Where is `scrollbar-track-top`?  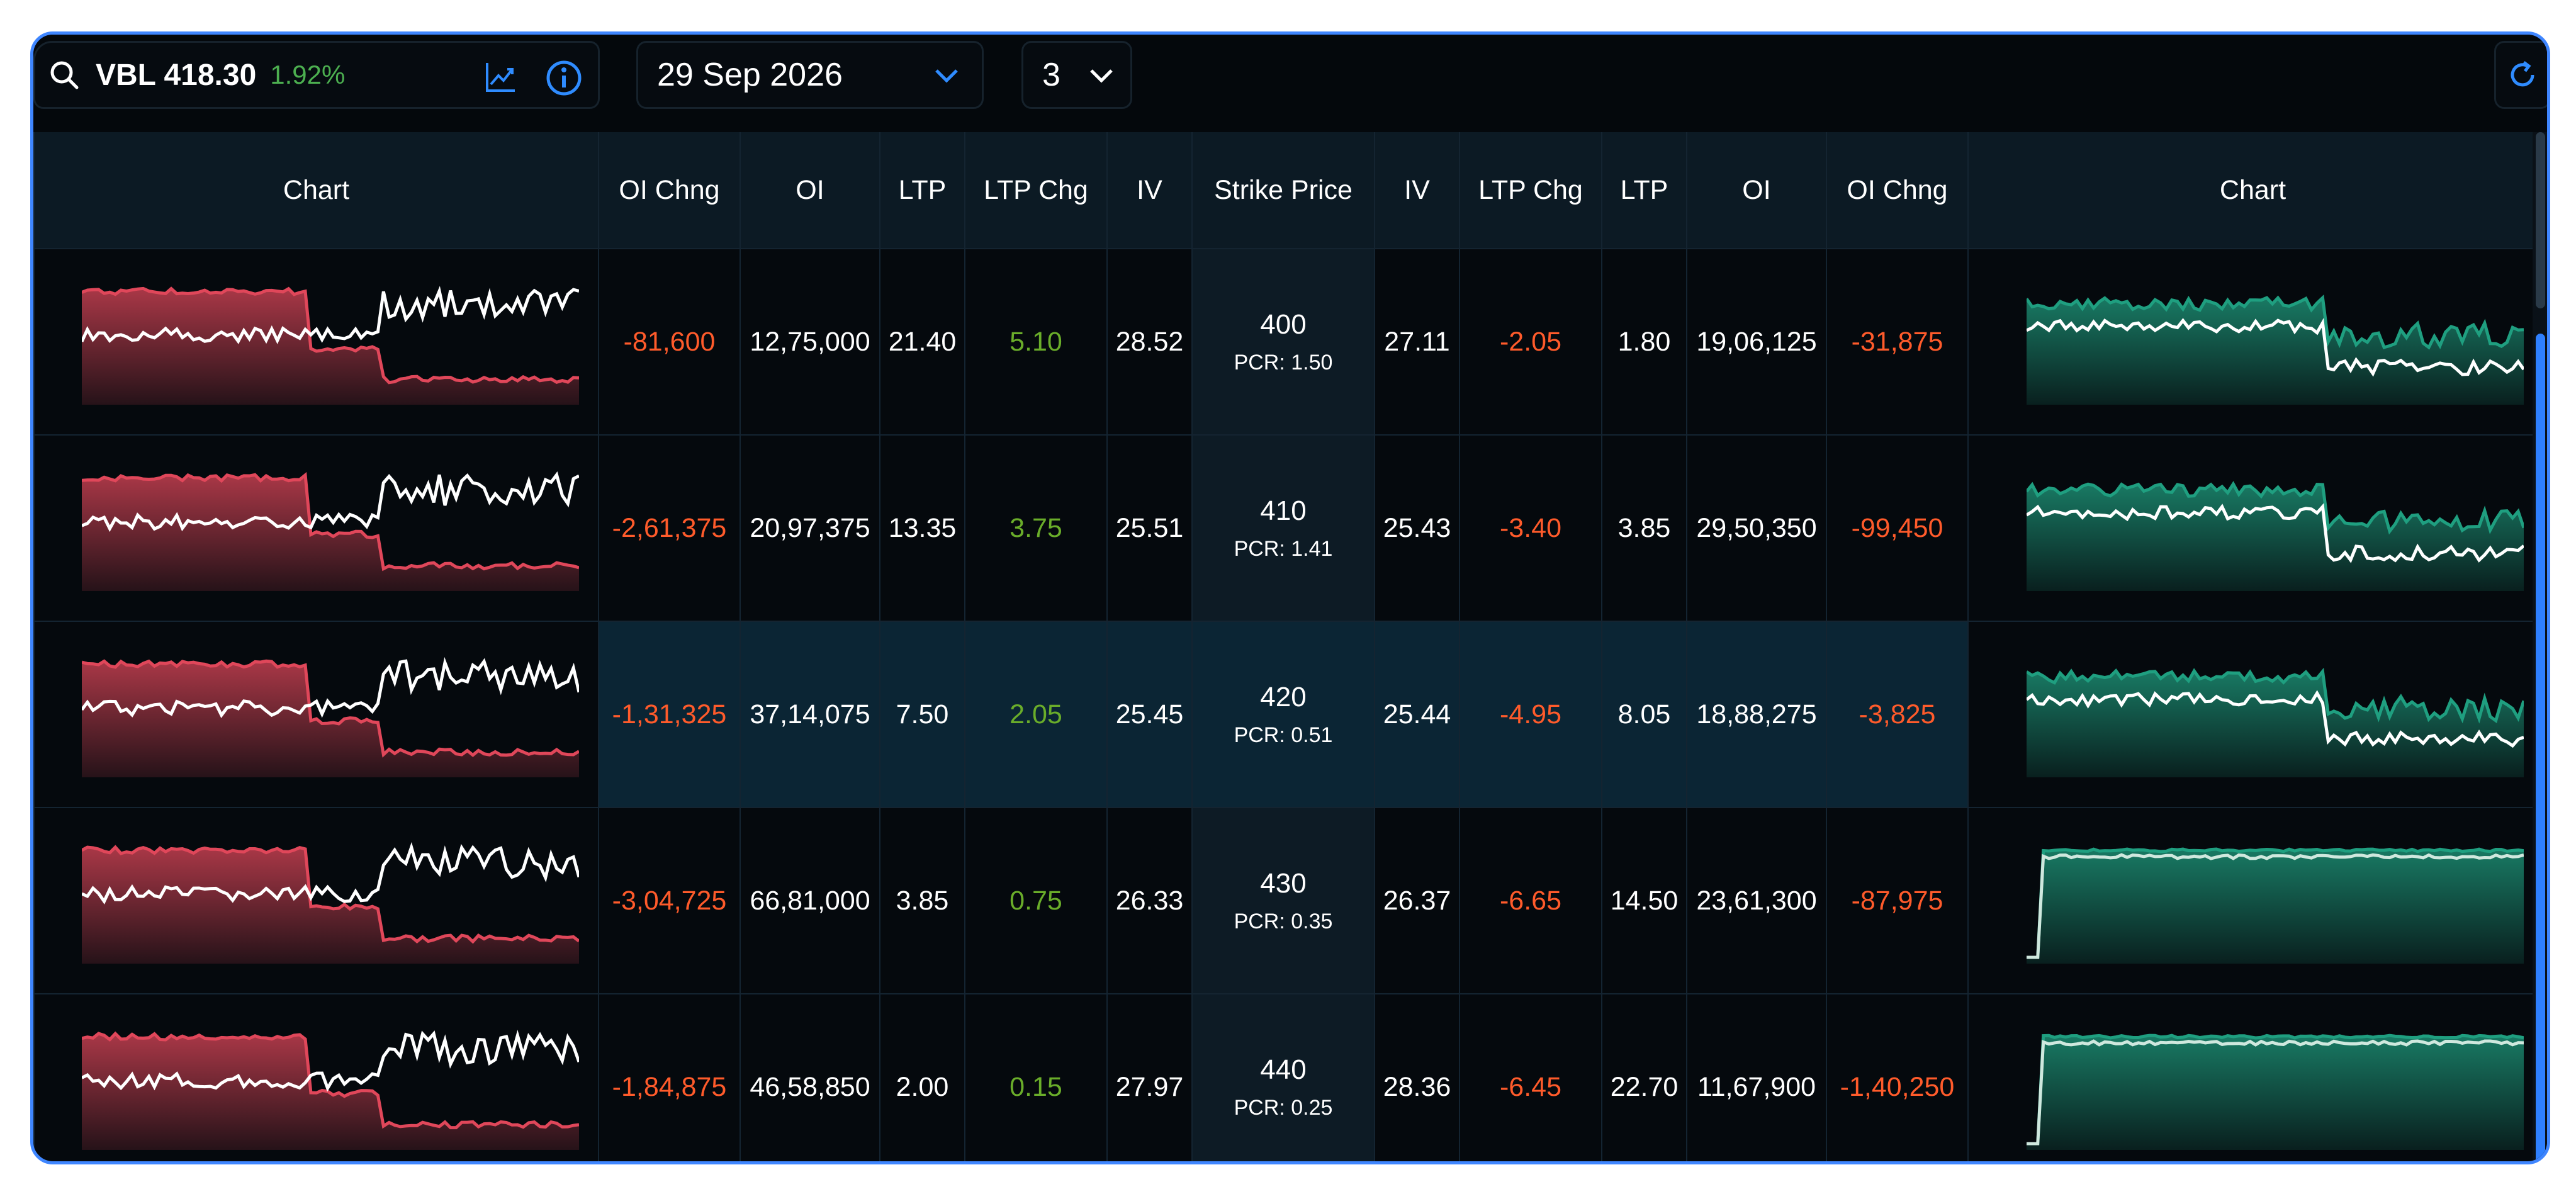 scrollbar-track-top is located at coordinates (2540, 220).